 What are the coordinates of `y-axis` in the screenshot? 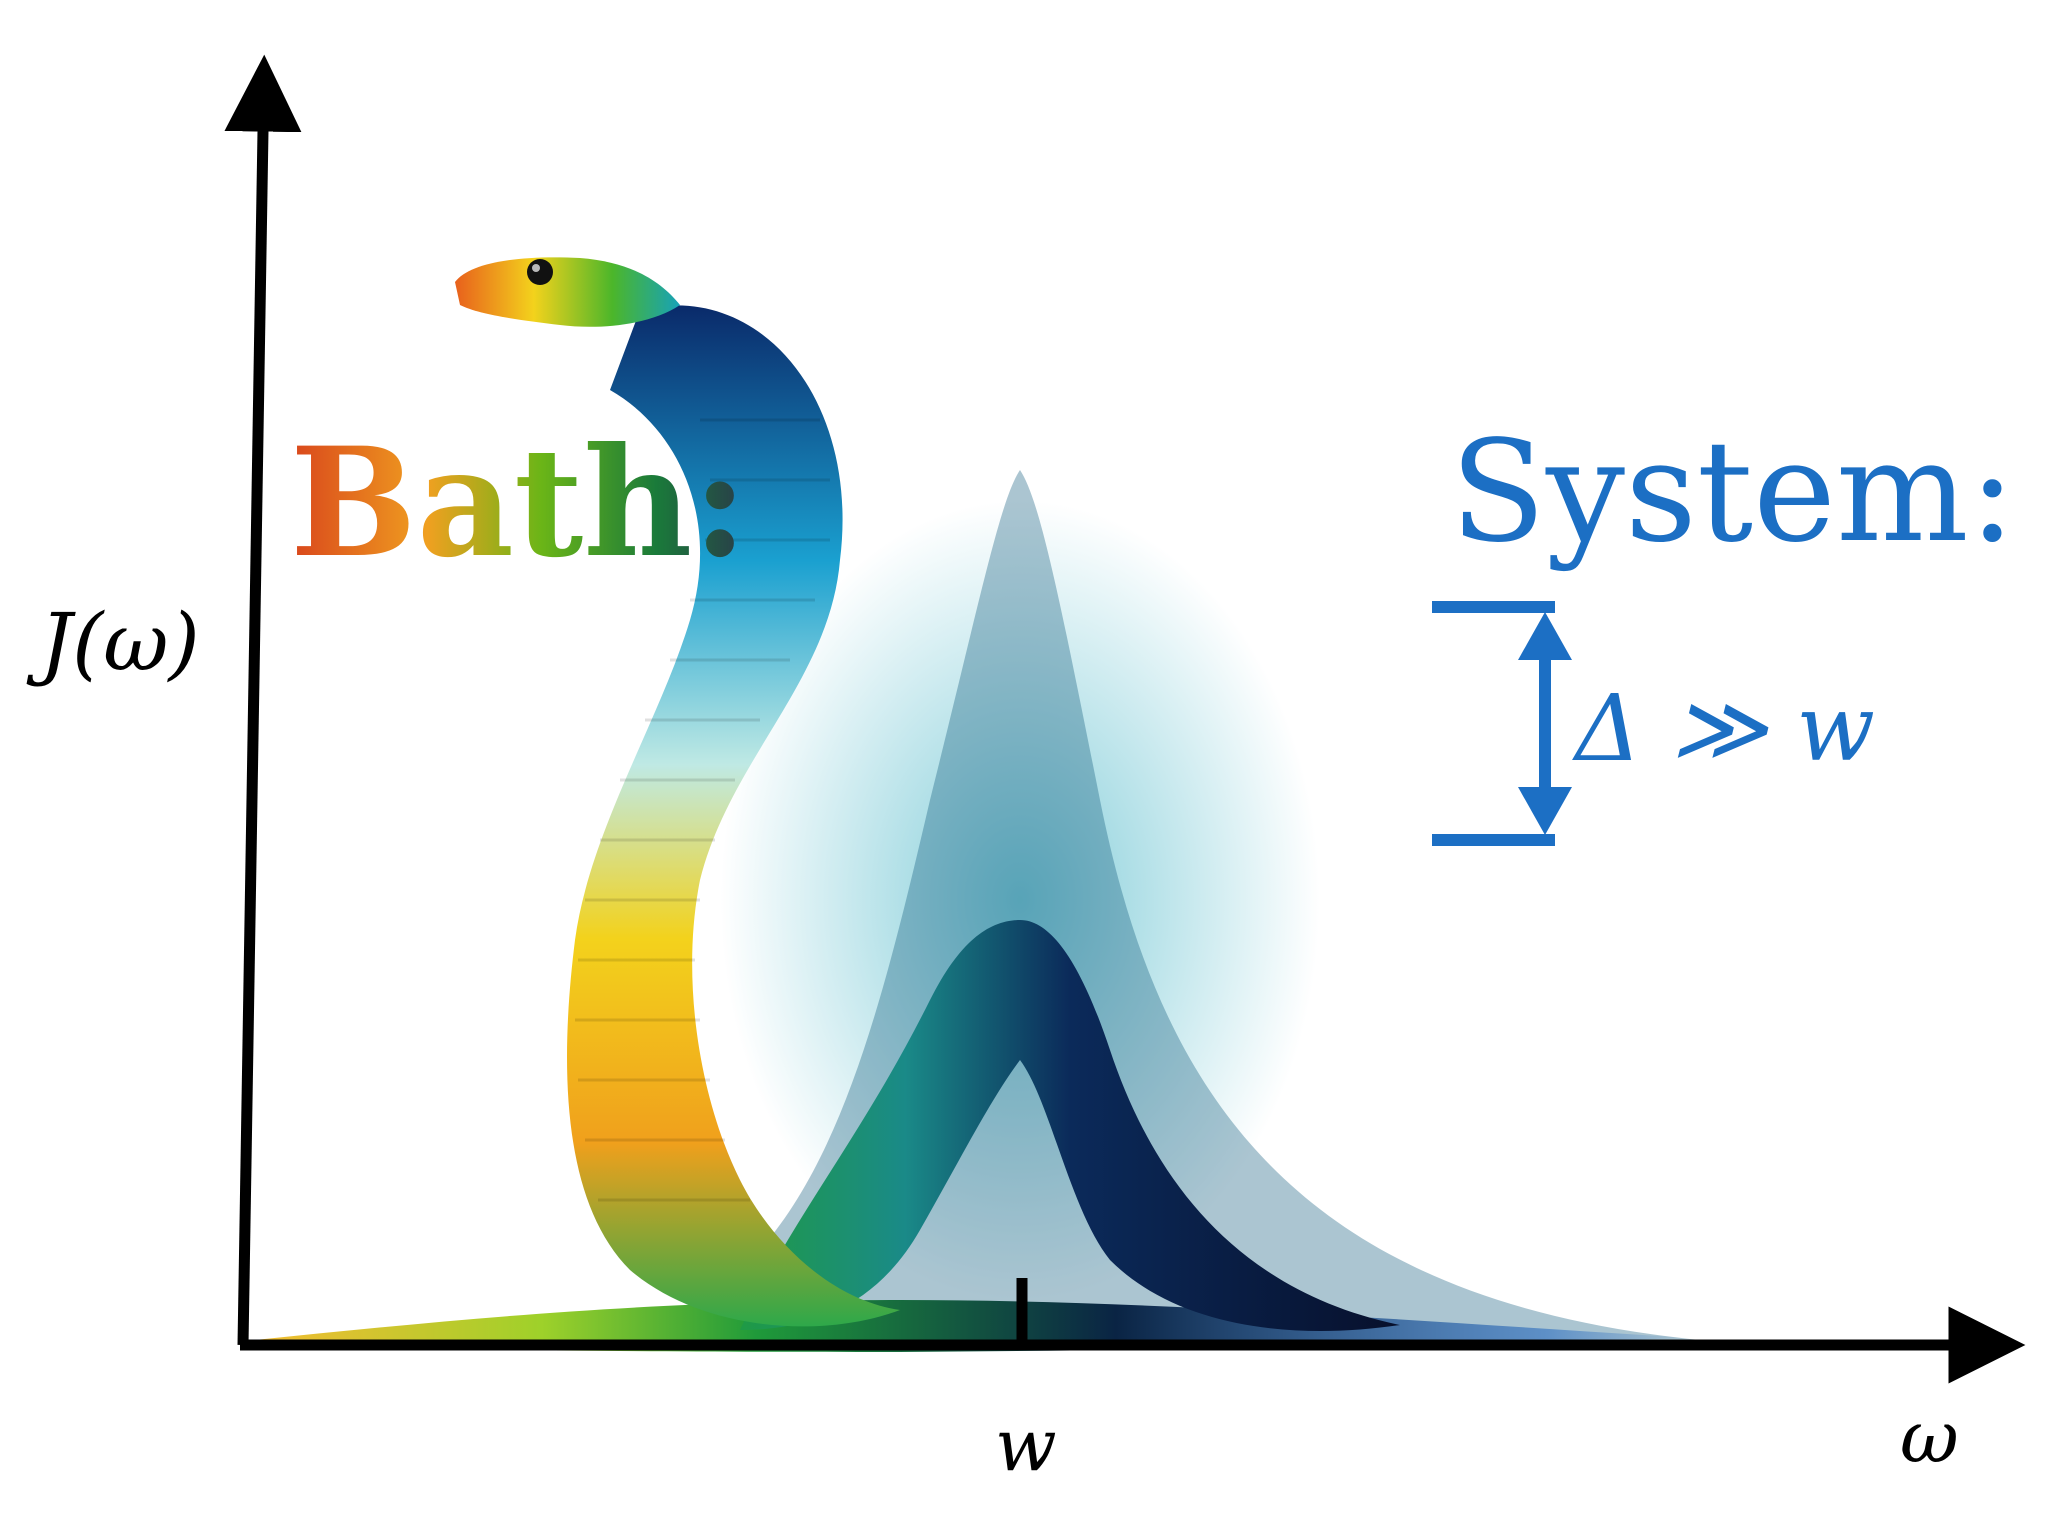 It's located at (263, 700).